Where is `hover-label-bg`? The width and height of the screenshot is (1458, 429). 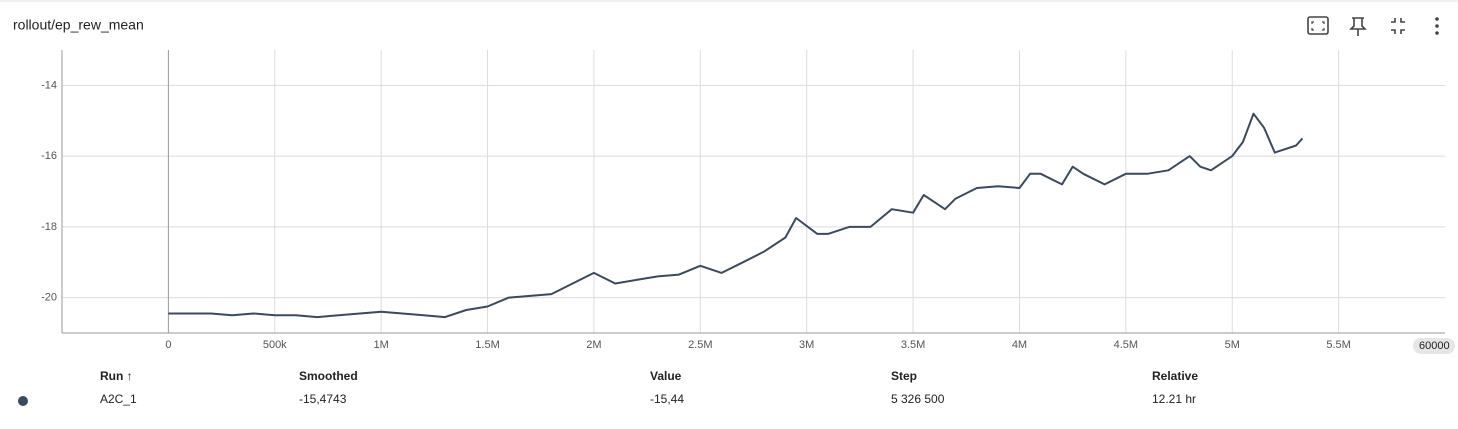
hover-label-bg is located at coordinates (1434, 346).